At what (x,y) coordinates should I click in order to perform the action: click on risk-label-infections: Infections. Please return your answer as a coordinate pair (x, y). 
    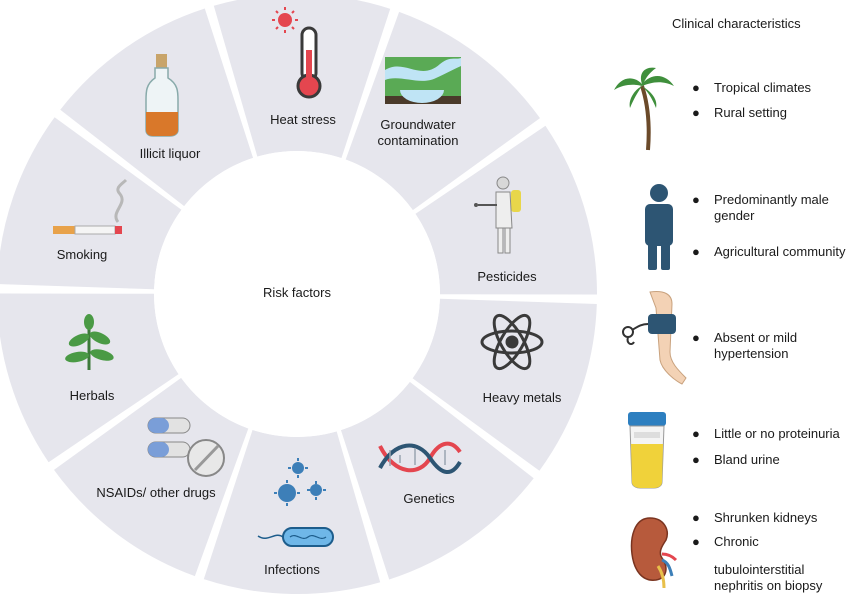
    Looking at the image, I should click on (292, 569).